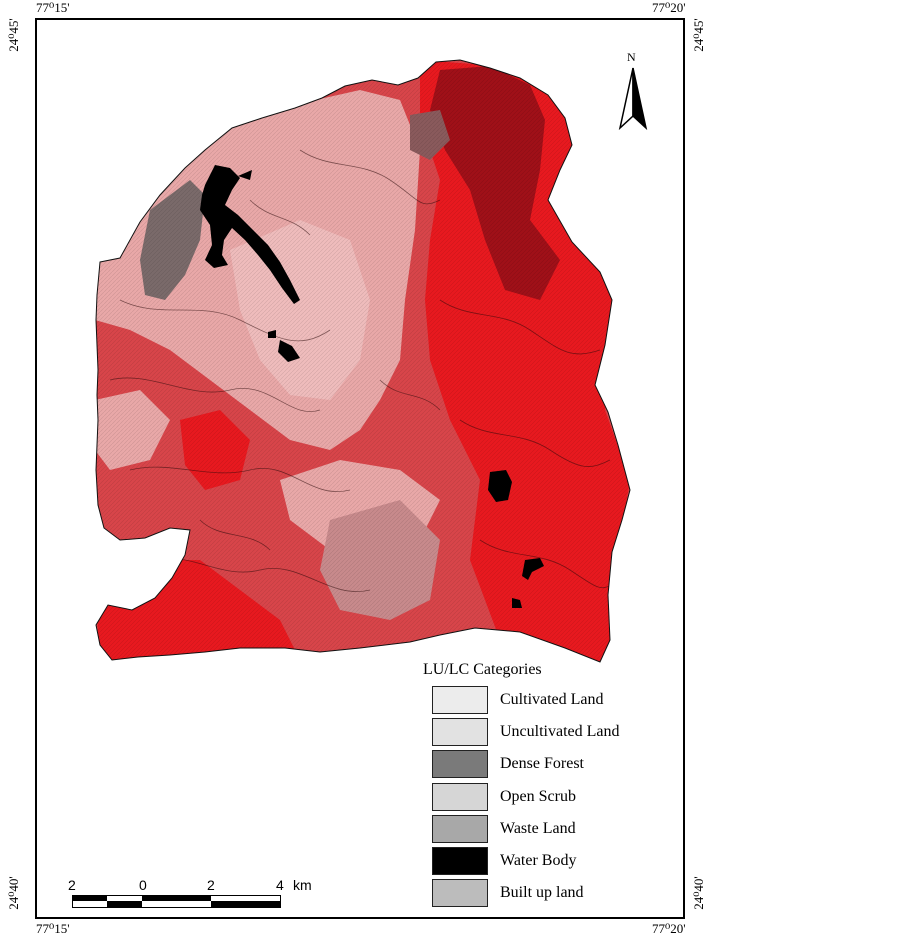 The image size is (903, 941). What do you see at coordinates (500, 486) in the screenshot?
I see `water-body-east` at bounding box center [500, 486].